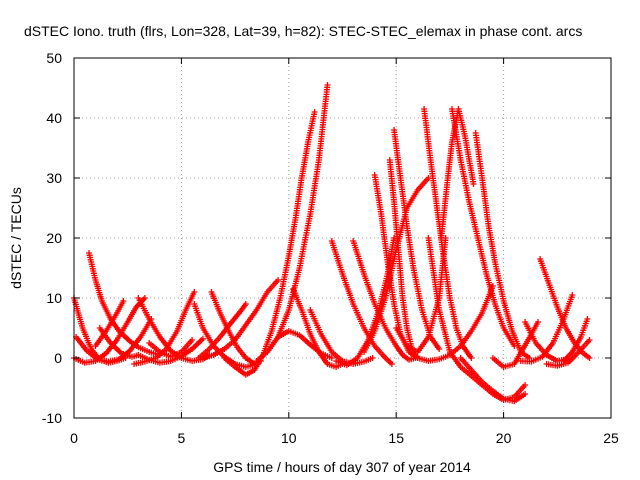 The width and height of the screenshot is (640, 480). I want to click on series-arc10, so click(171, 348).